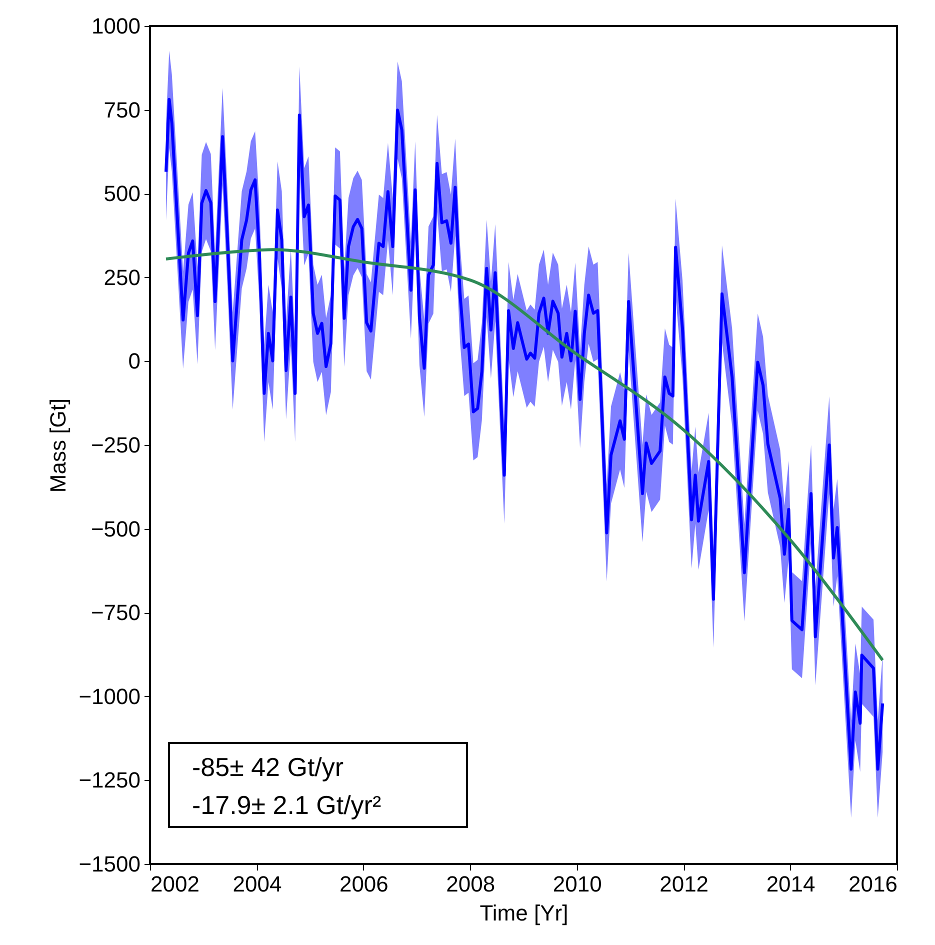 The width and height of the screenshot is (935, 945). What do you see at coordinates (268, 767) in the screenshot?
I see `annotation: -85± 42 Gt/yr` at bounding box center [268, 767].